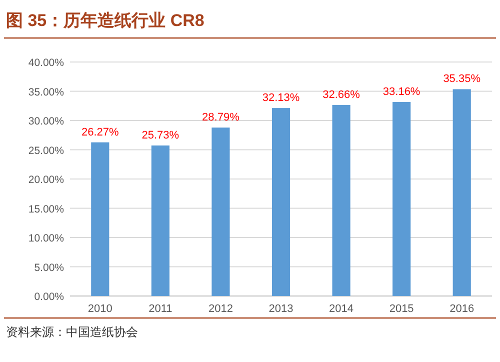 The height and width of the screenshot is (362, 500). What do you see at coordinates (220, 309) in the screenshot?
I see `x-tick-label: 2012` at bounding box center [220, 309].